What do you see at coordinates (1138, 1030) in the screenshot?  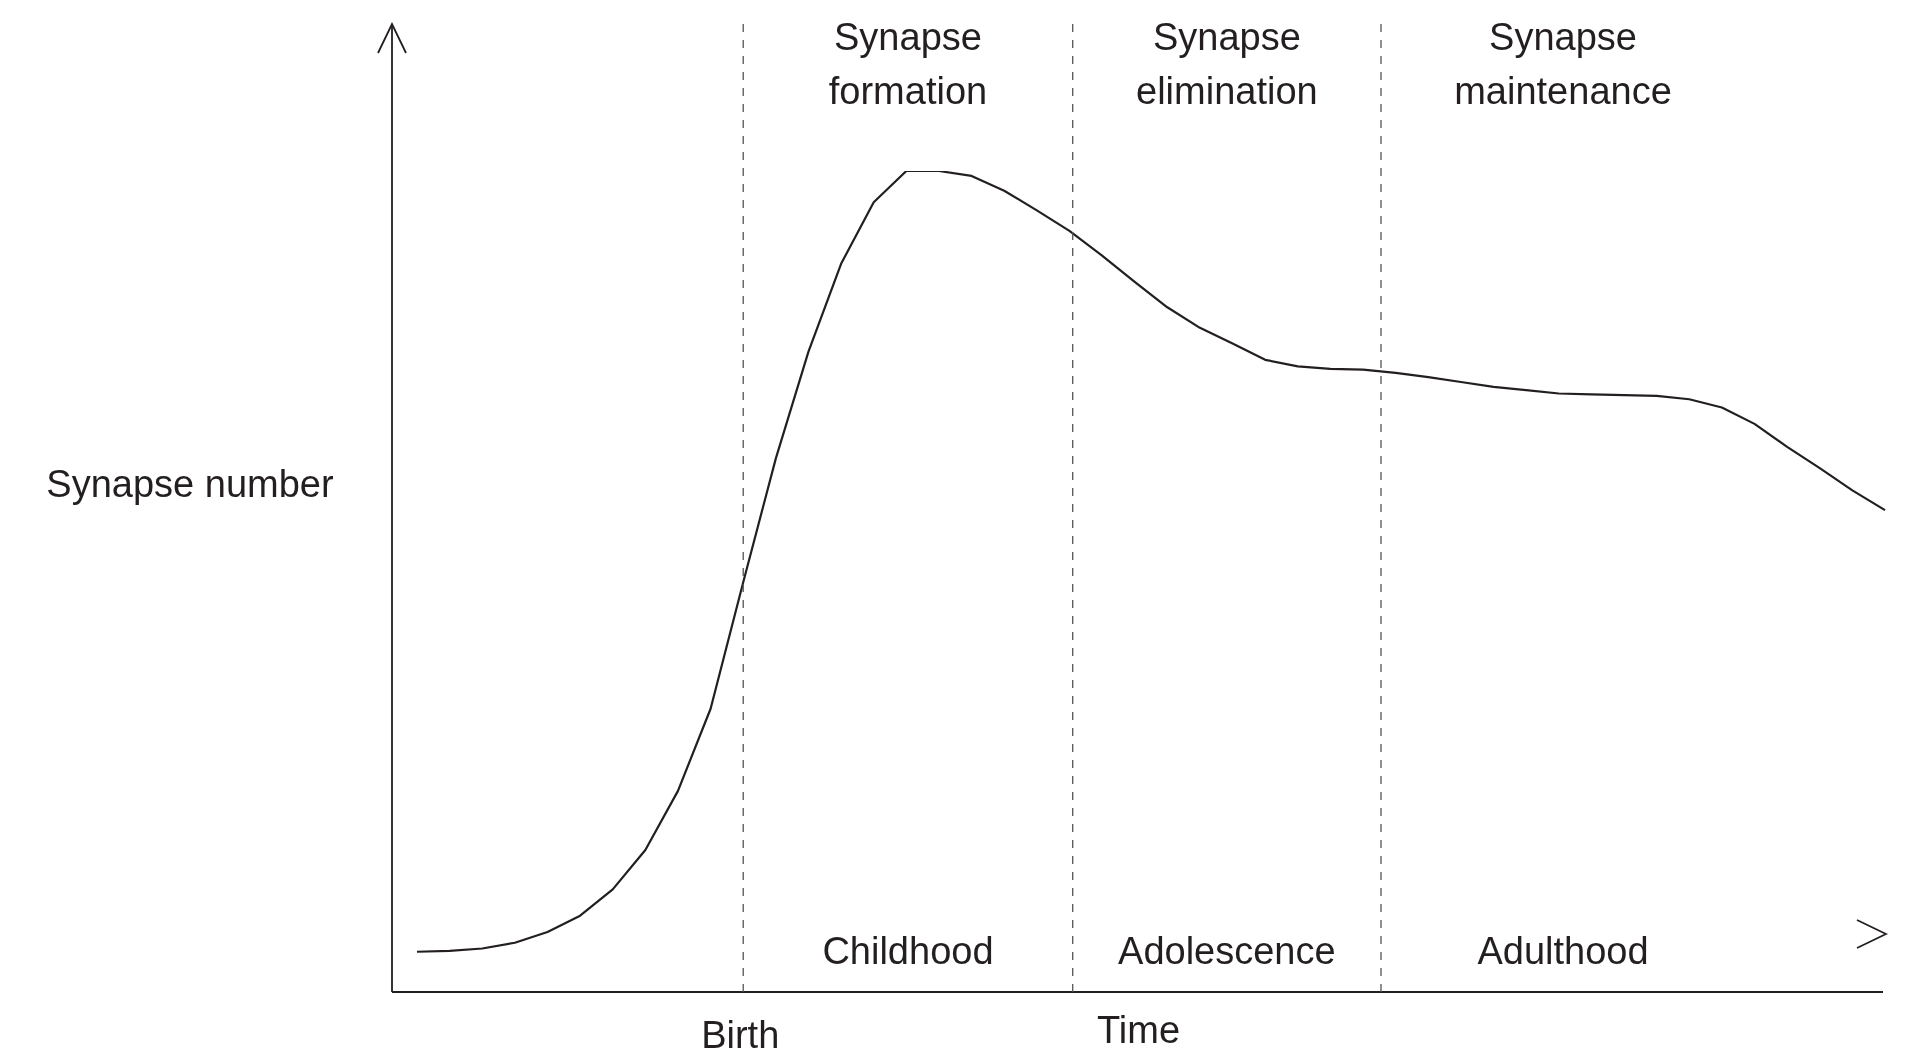 I see `x-axis-title: Time` at bounding box center [1138, 1030].